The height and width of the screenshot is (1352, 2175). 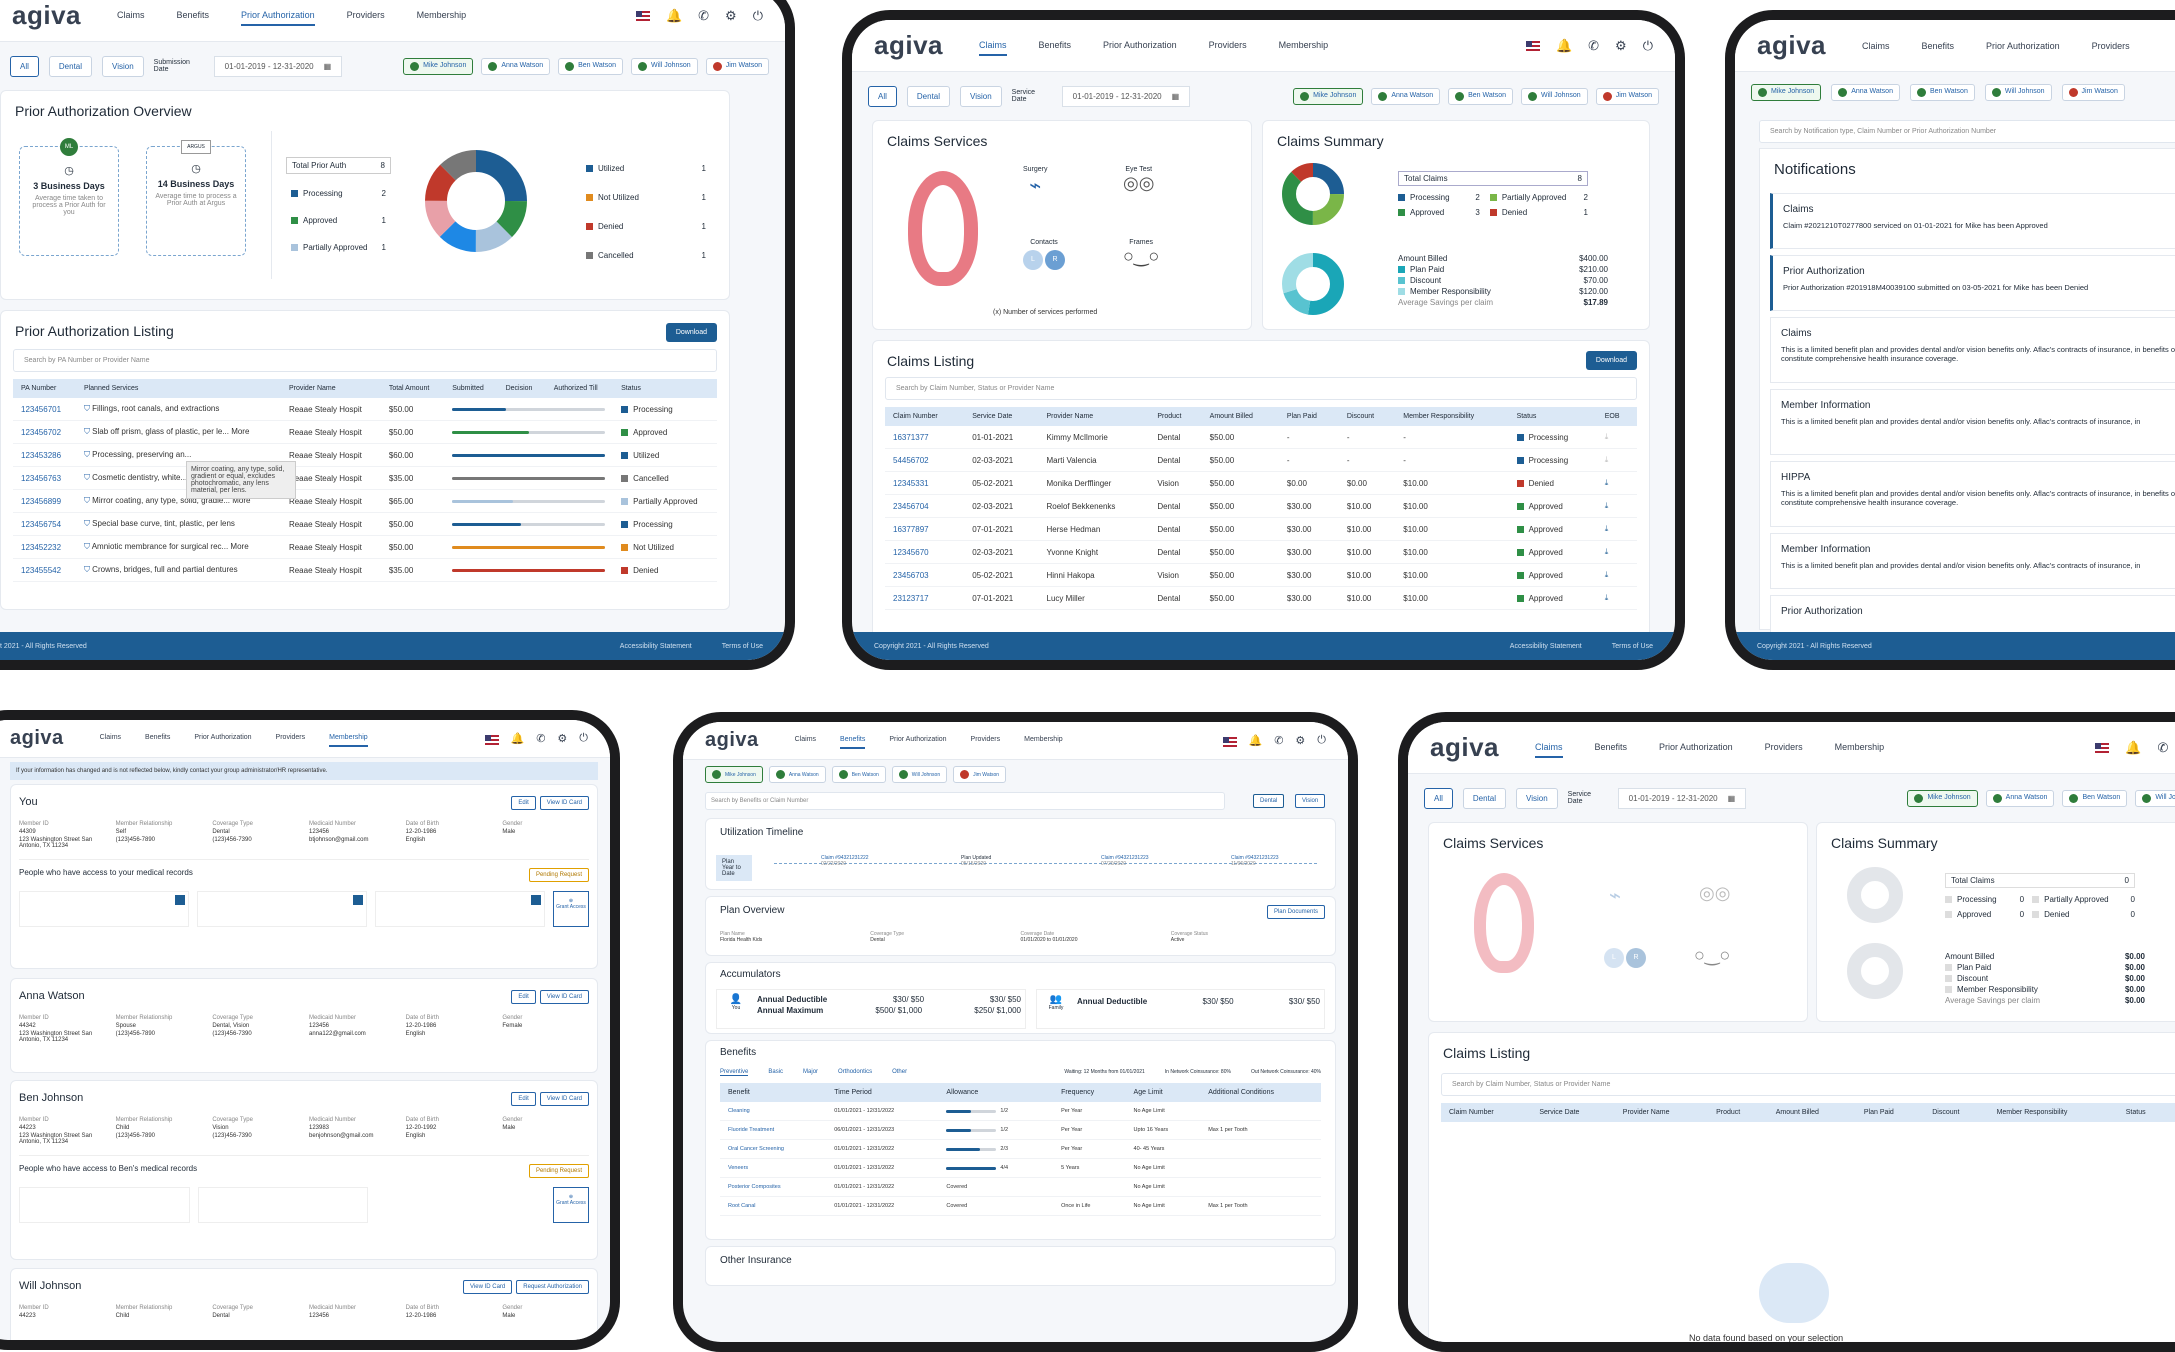 What do you see at coordinates (965, 801) in the screenshot?
I see `benefits-search-input: Search by Benefits or Claim Number` at bounding box center [965, 801].